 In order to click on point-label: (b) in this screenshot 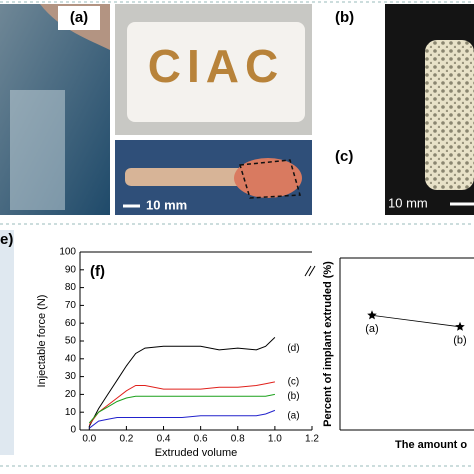, I will do `click(459, 341)`.